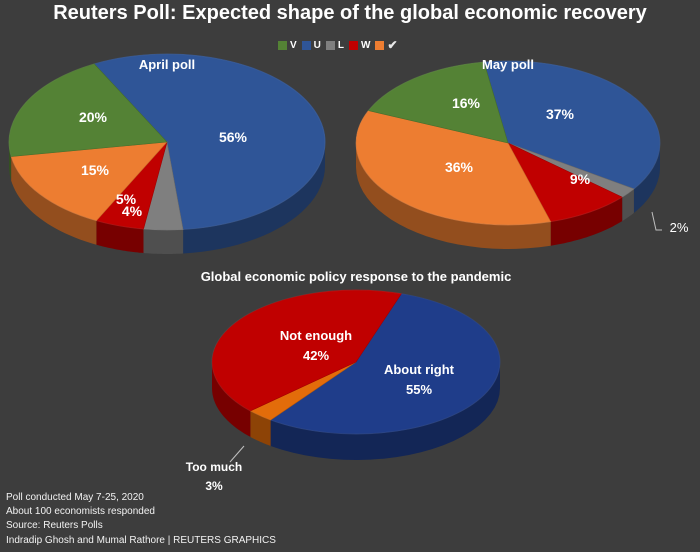  What do you see at coordinates (580, 179) in the screenshot?
I see `slice-value-w: 9%` at bounding box center [580, 179].